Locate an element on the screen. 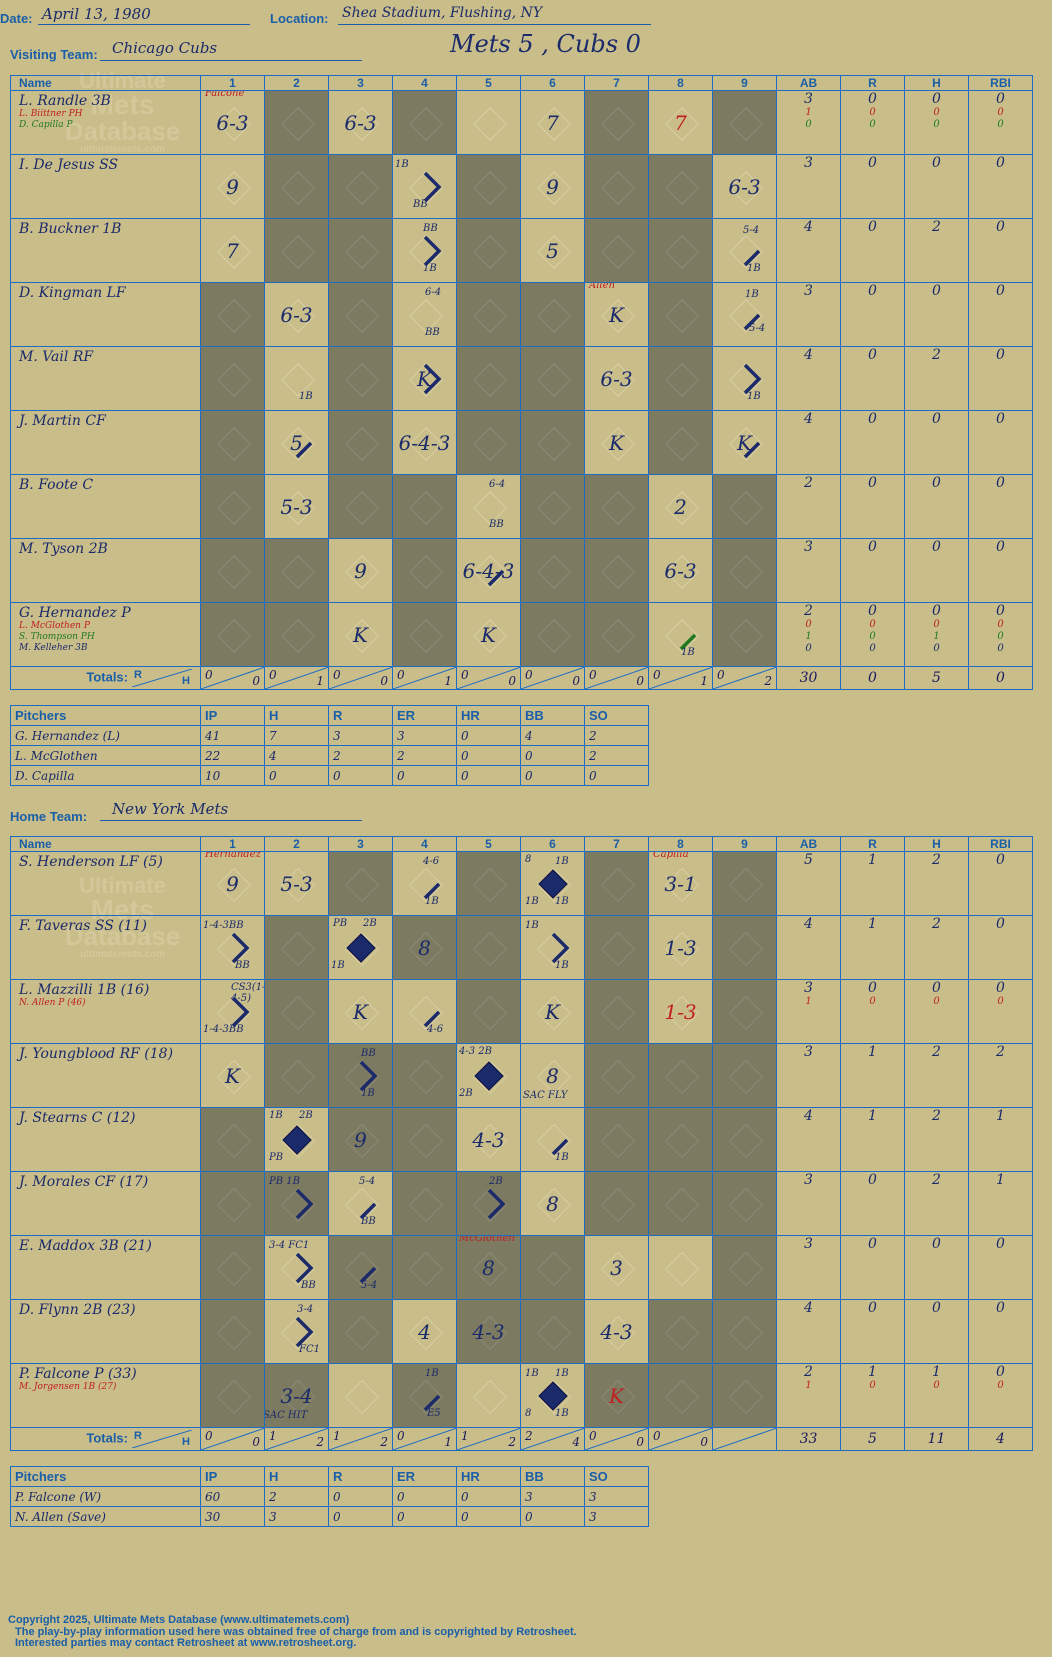 This screenshot has height=1657, width=1052. inning-header: 1 is located at coordinates (232, 83).